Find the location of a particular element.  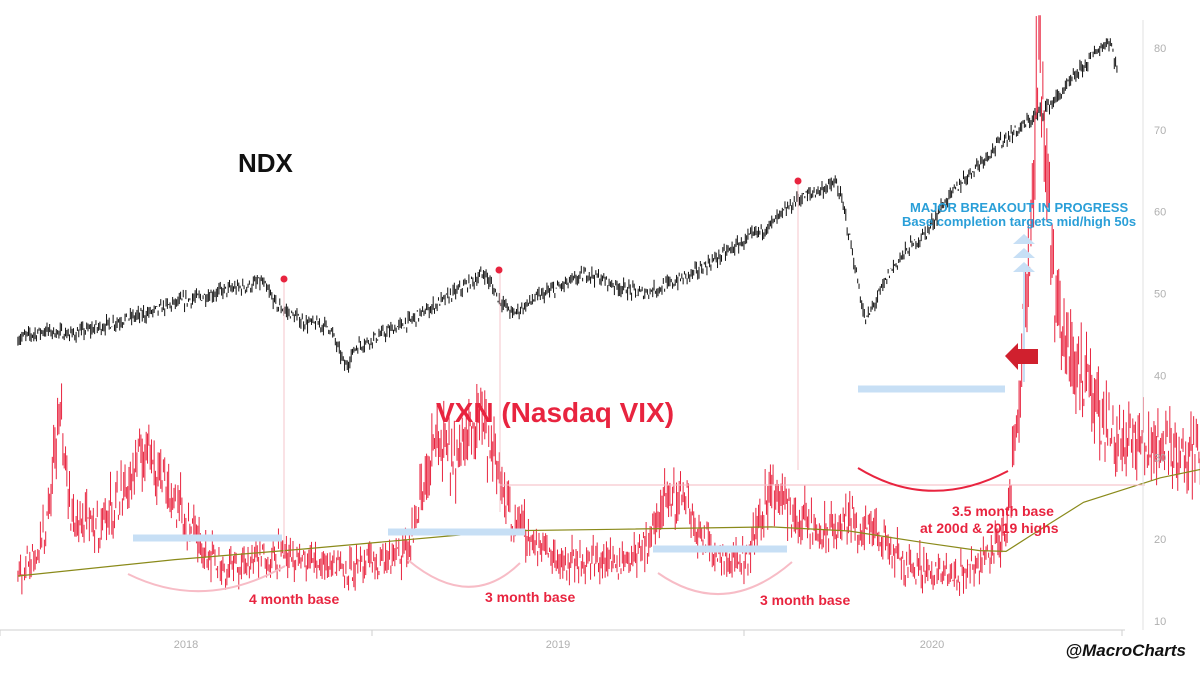

breakout-title: MAJOR BREAKOUT IN PROGRESS is located at coordinates (1019, 207).